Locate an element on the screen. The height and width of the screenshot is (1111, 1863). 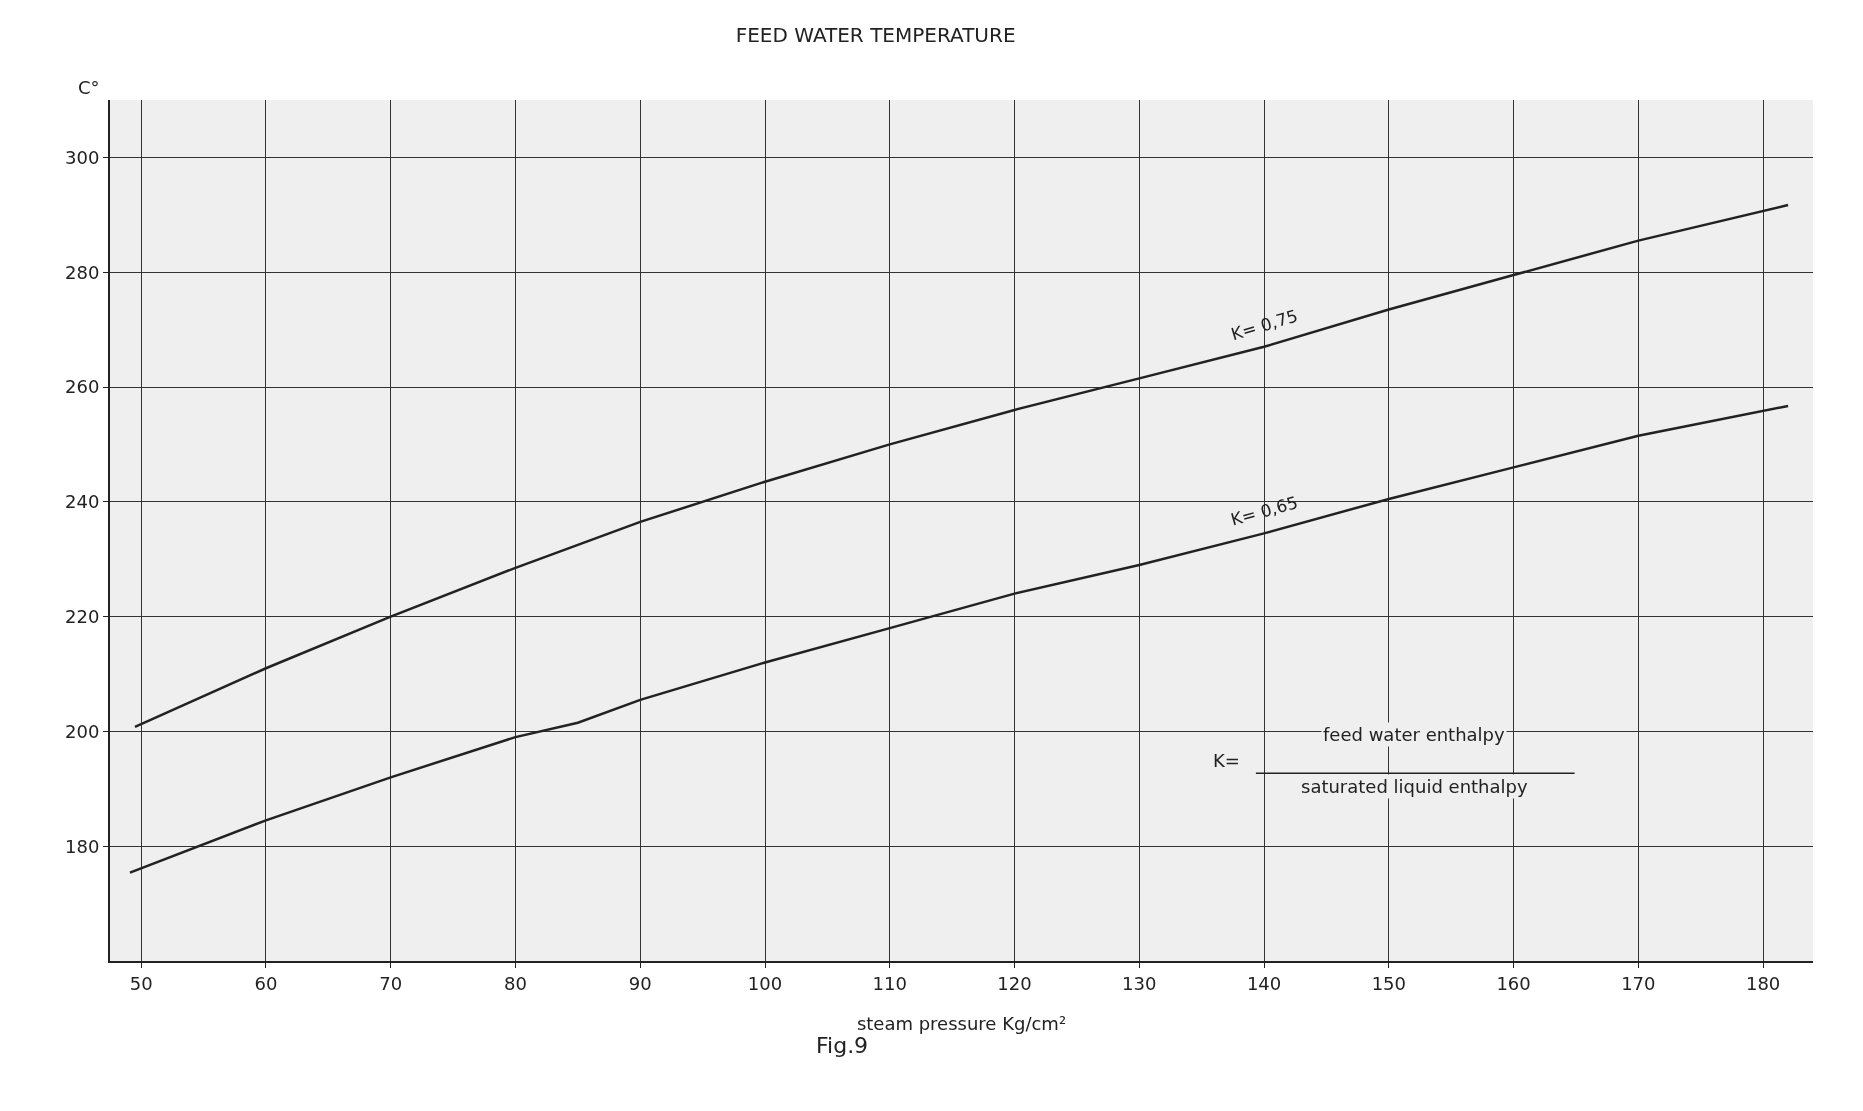
x-tick-label: 90 is located at coordinates (640, 983).